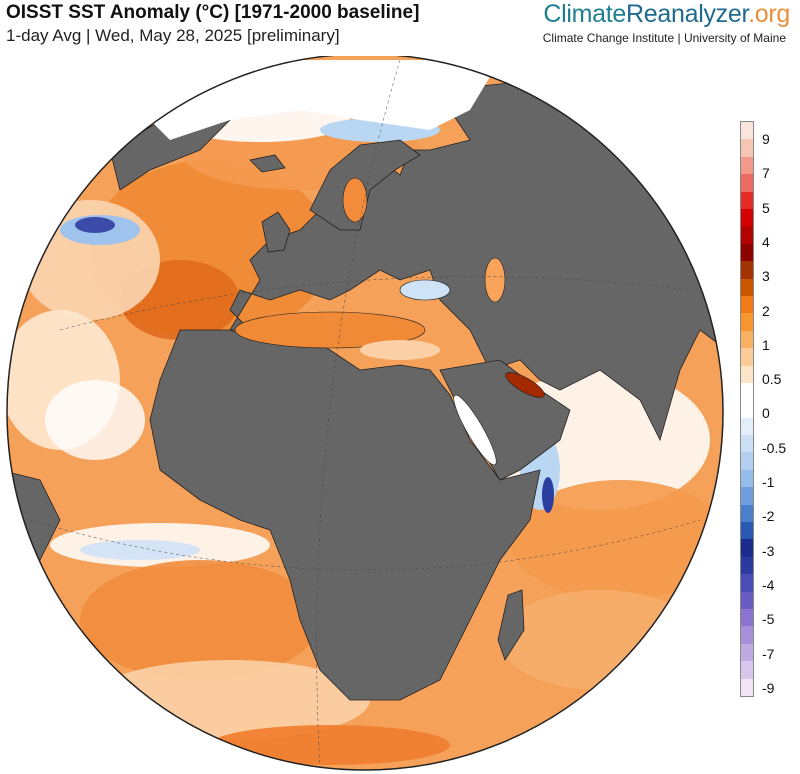 Image resolution: width=800 pixels, height=774 pixels. I want to click on legend-color-bar, so click(747, 409).